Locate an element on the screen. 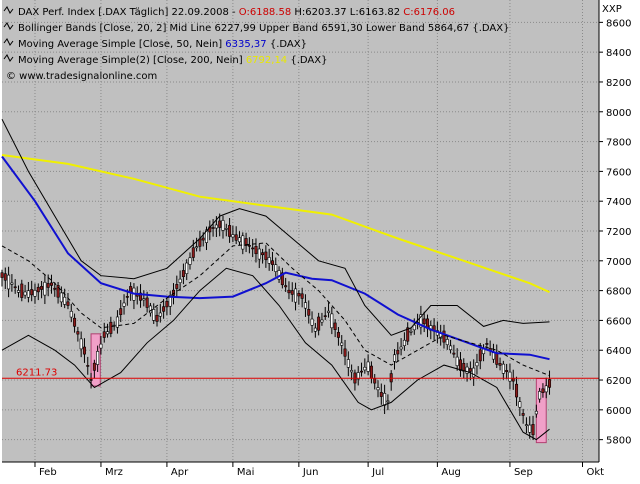 This screenshot has height=484, width=640. x-tick-label-feb: Feb is located at coordinates (48, 472).